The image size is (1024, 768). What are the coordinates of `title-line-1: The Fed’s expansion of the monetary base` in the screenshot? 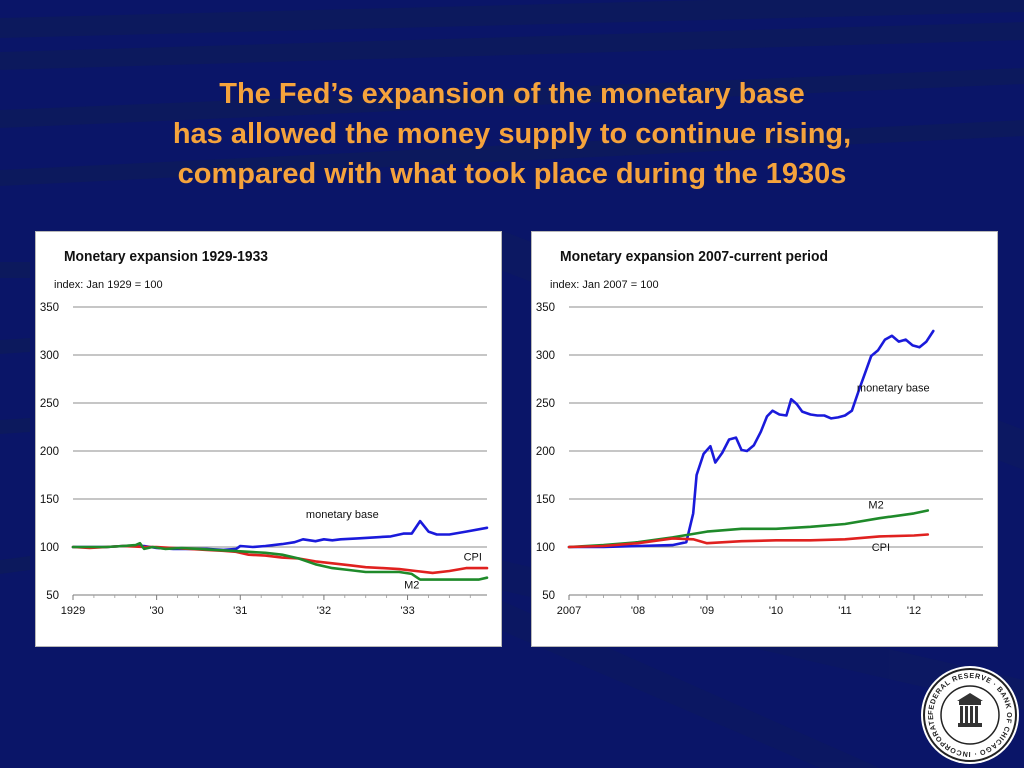 It's located at (512, 94).